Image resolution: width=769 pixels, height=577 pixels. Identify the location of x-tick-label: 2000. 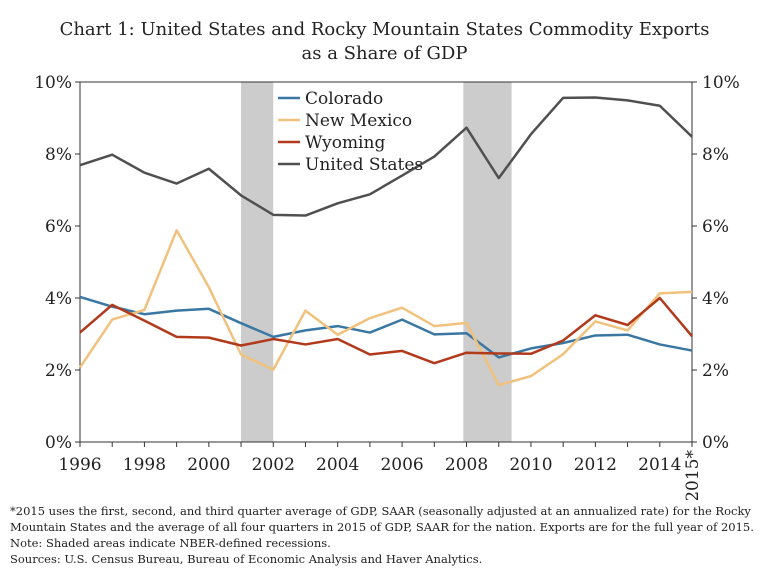
(208, 465).